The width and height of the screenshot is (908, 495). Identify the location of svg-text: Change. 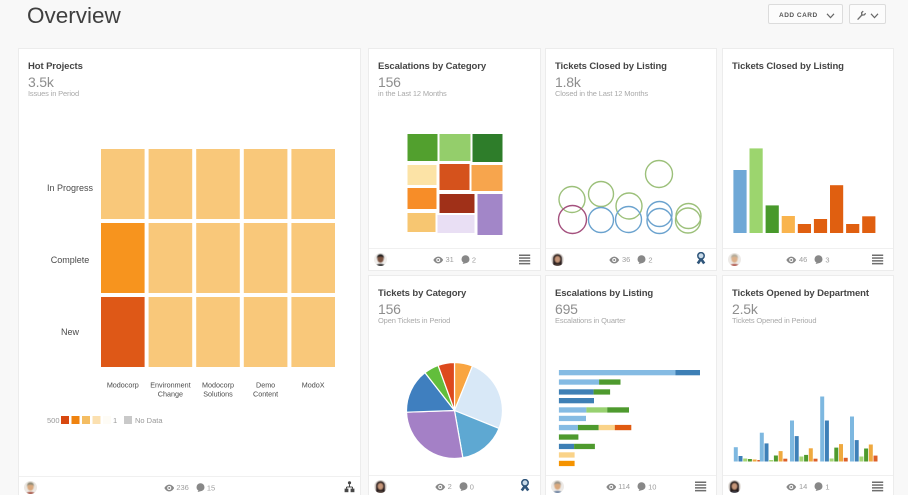
(170, 394).